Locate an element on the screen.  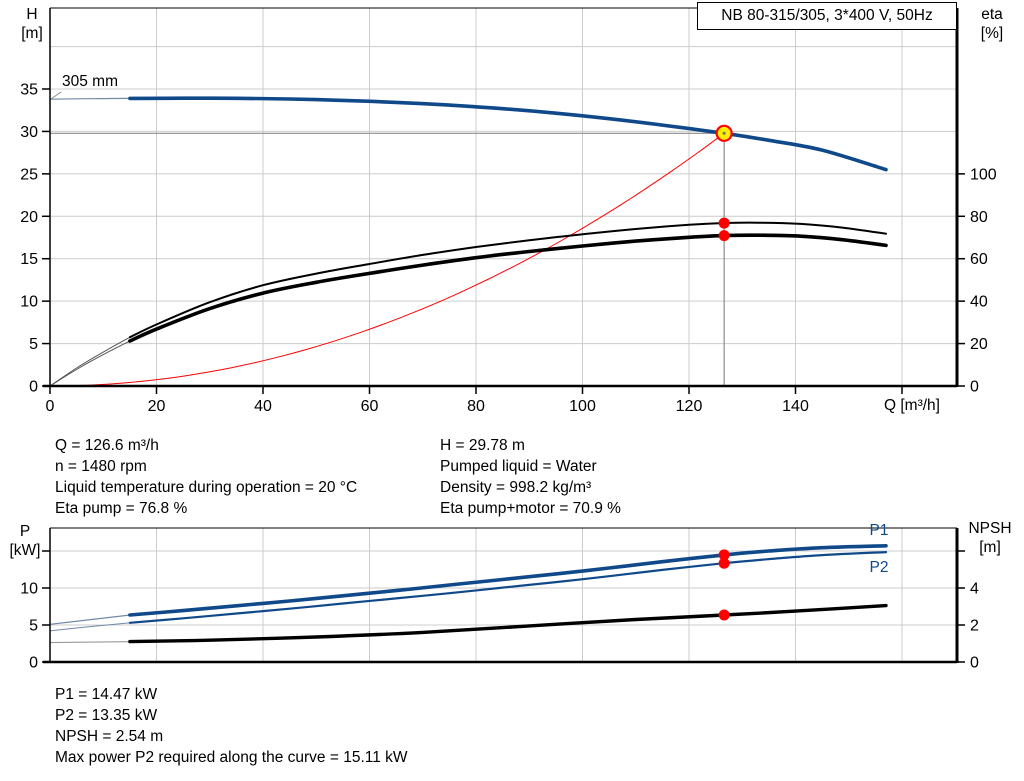
info-eta-pump: Eta pump = 76.8 % is located at coordinates (121, 508).